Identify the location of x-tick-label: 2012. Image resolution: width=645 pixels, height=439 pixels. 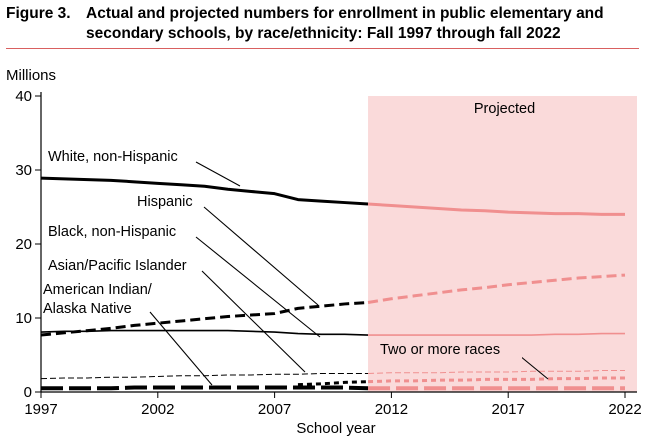
(391, 409).